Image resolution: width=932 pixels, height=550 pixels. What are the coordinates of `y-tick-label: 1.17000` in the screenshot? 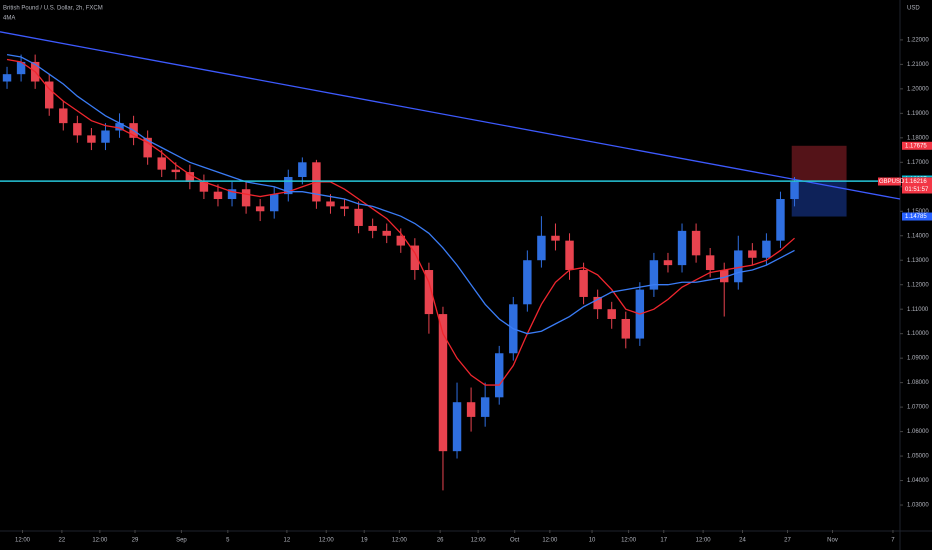 It's located at (918, 163).